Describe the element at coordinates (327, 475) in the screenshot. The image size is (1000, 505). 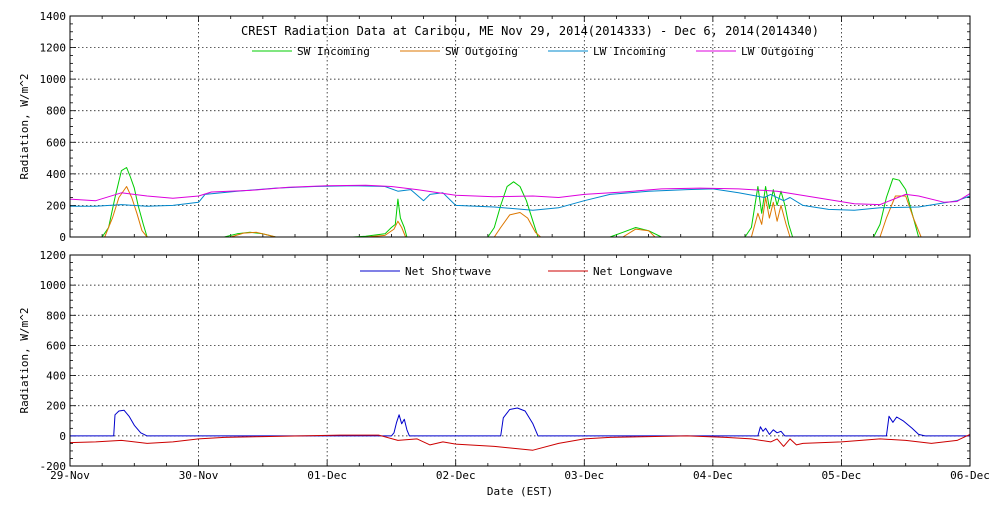
I see `x-tick-label: 01-Dec` at that location.